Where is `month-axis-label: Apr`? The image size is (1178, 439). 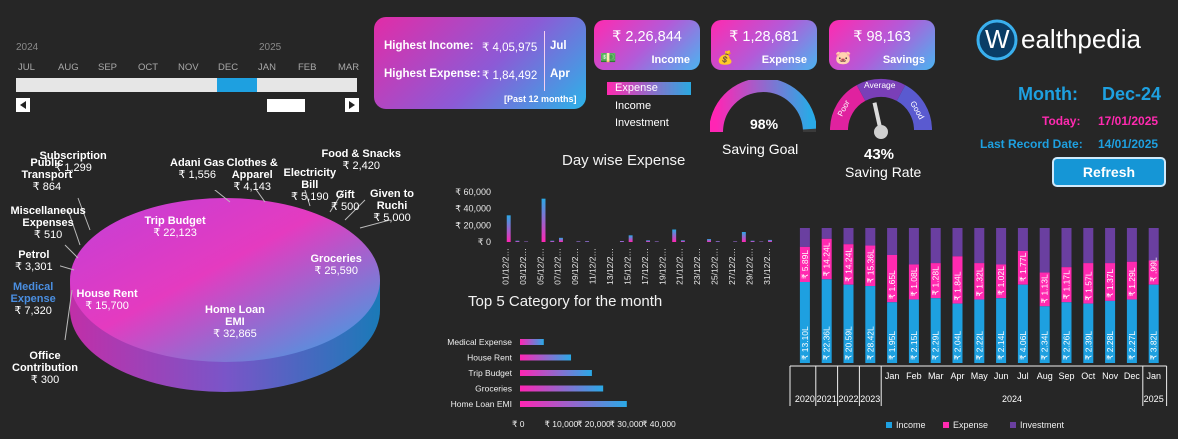
month-axis-label: Apr is located at coordinates (957, 376).